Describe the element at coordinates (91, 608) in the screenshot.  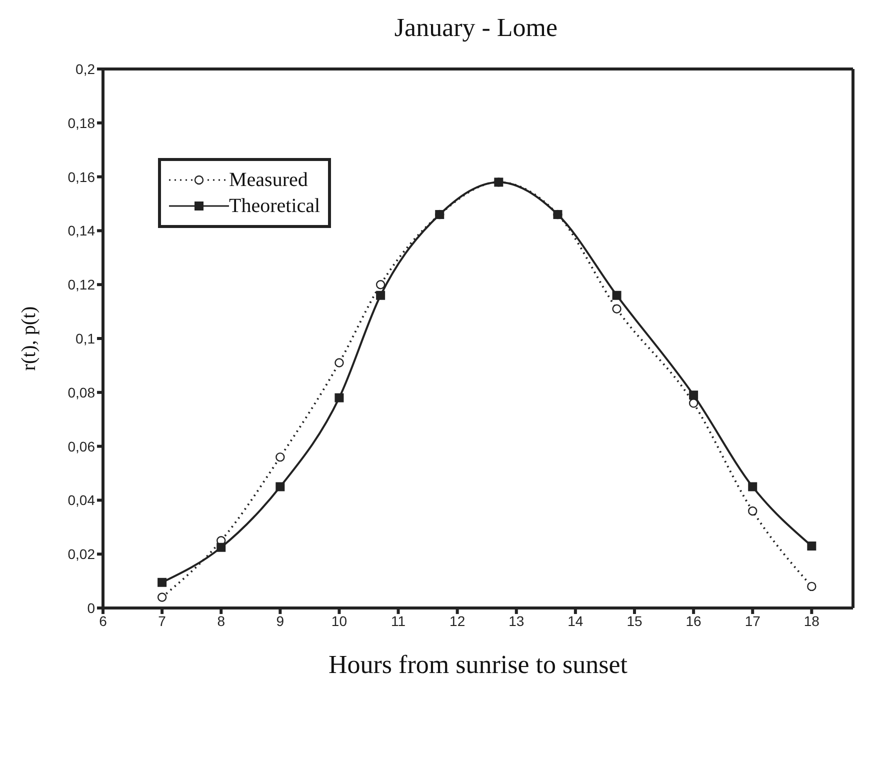
I see `y-tick-label: 0` at that location.